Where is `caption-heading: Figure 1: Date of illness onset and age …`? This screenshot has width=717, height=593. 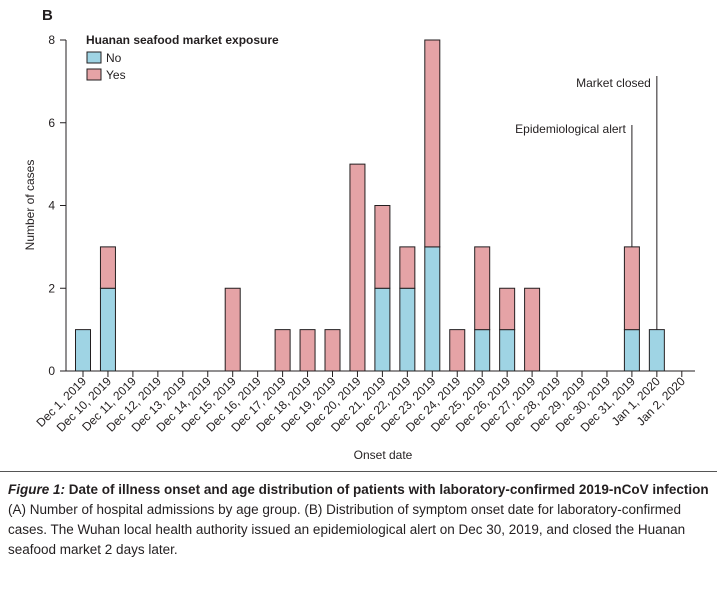
caption-heading: Figure 1: Date of illness onset and age … is located at coordinates (359, 490).